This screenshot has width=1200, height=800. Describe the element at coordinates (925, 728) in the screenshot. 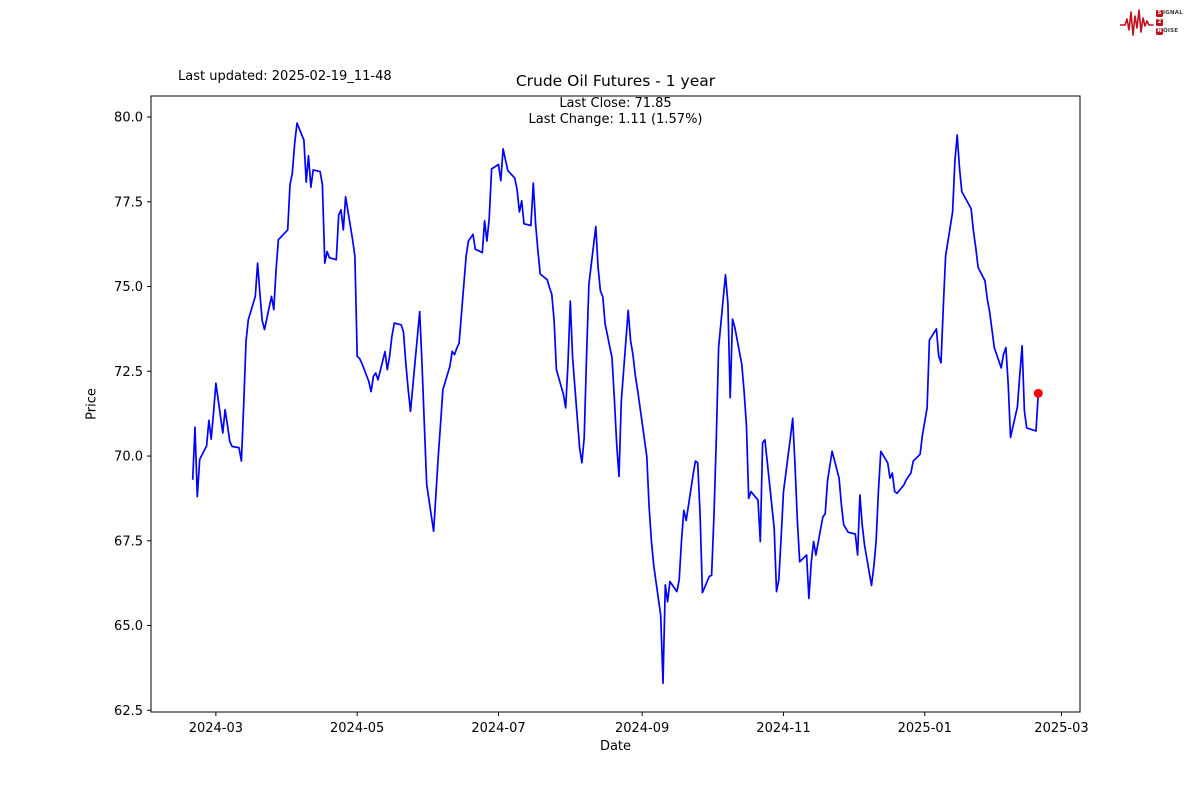

I see `x-tick-label: 2025-01` at that location.